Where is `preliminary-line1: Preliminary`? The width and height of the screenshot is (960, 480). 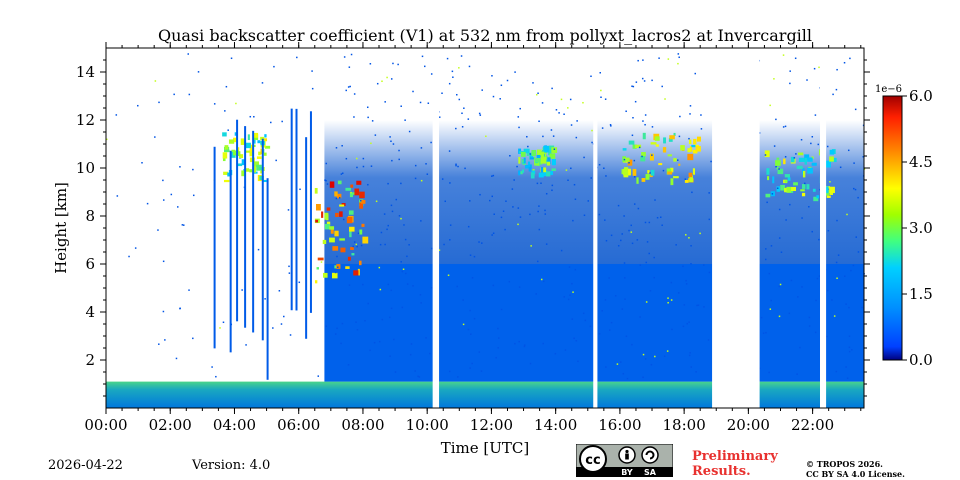
preliminary-line1: Preliminary is located at coordinates (735, 456).